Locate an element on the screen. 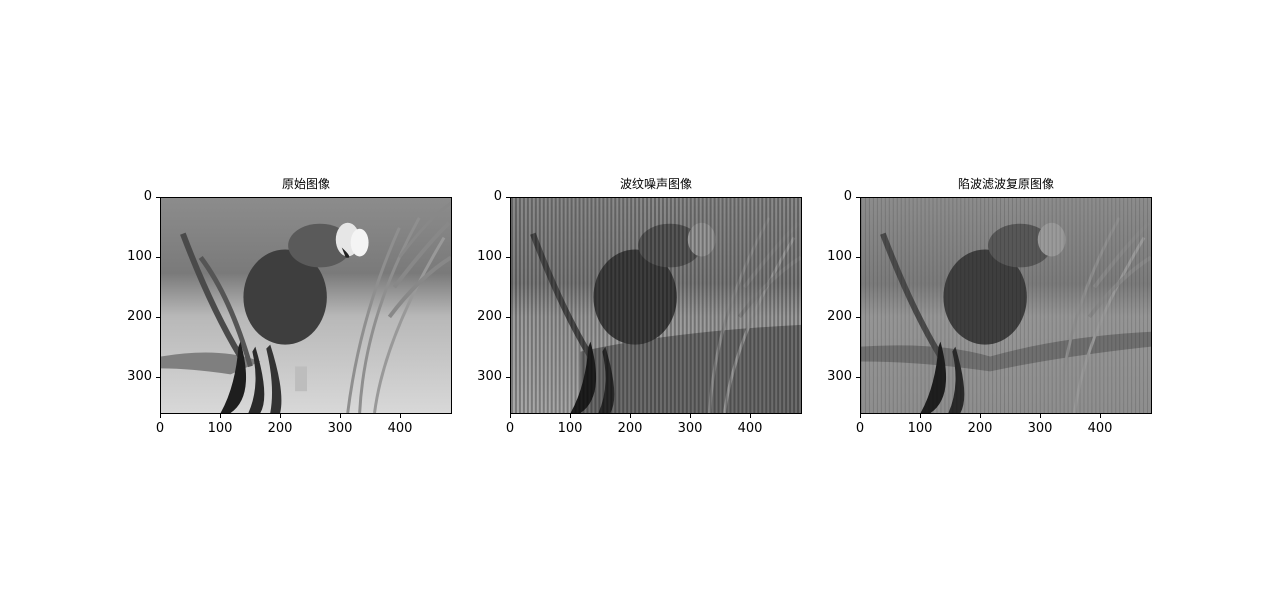 The image size is (1280, 605). panel-title: 陷波滤波复原图像 is located at coordinates (1005, 184).